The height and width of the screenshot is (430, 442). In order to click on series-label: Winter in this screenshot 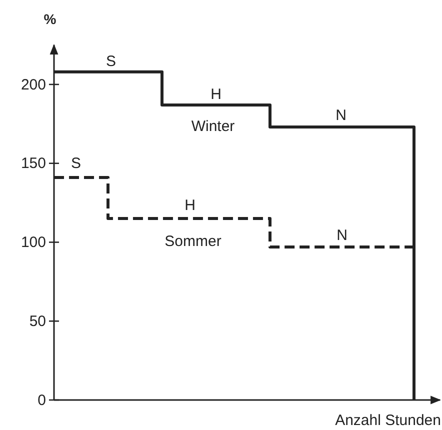, I will do `click(213, 126)`.